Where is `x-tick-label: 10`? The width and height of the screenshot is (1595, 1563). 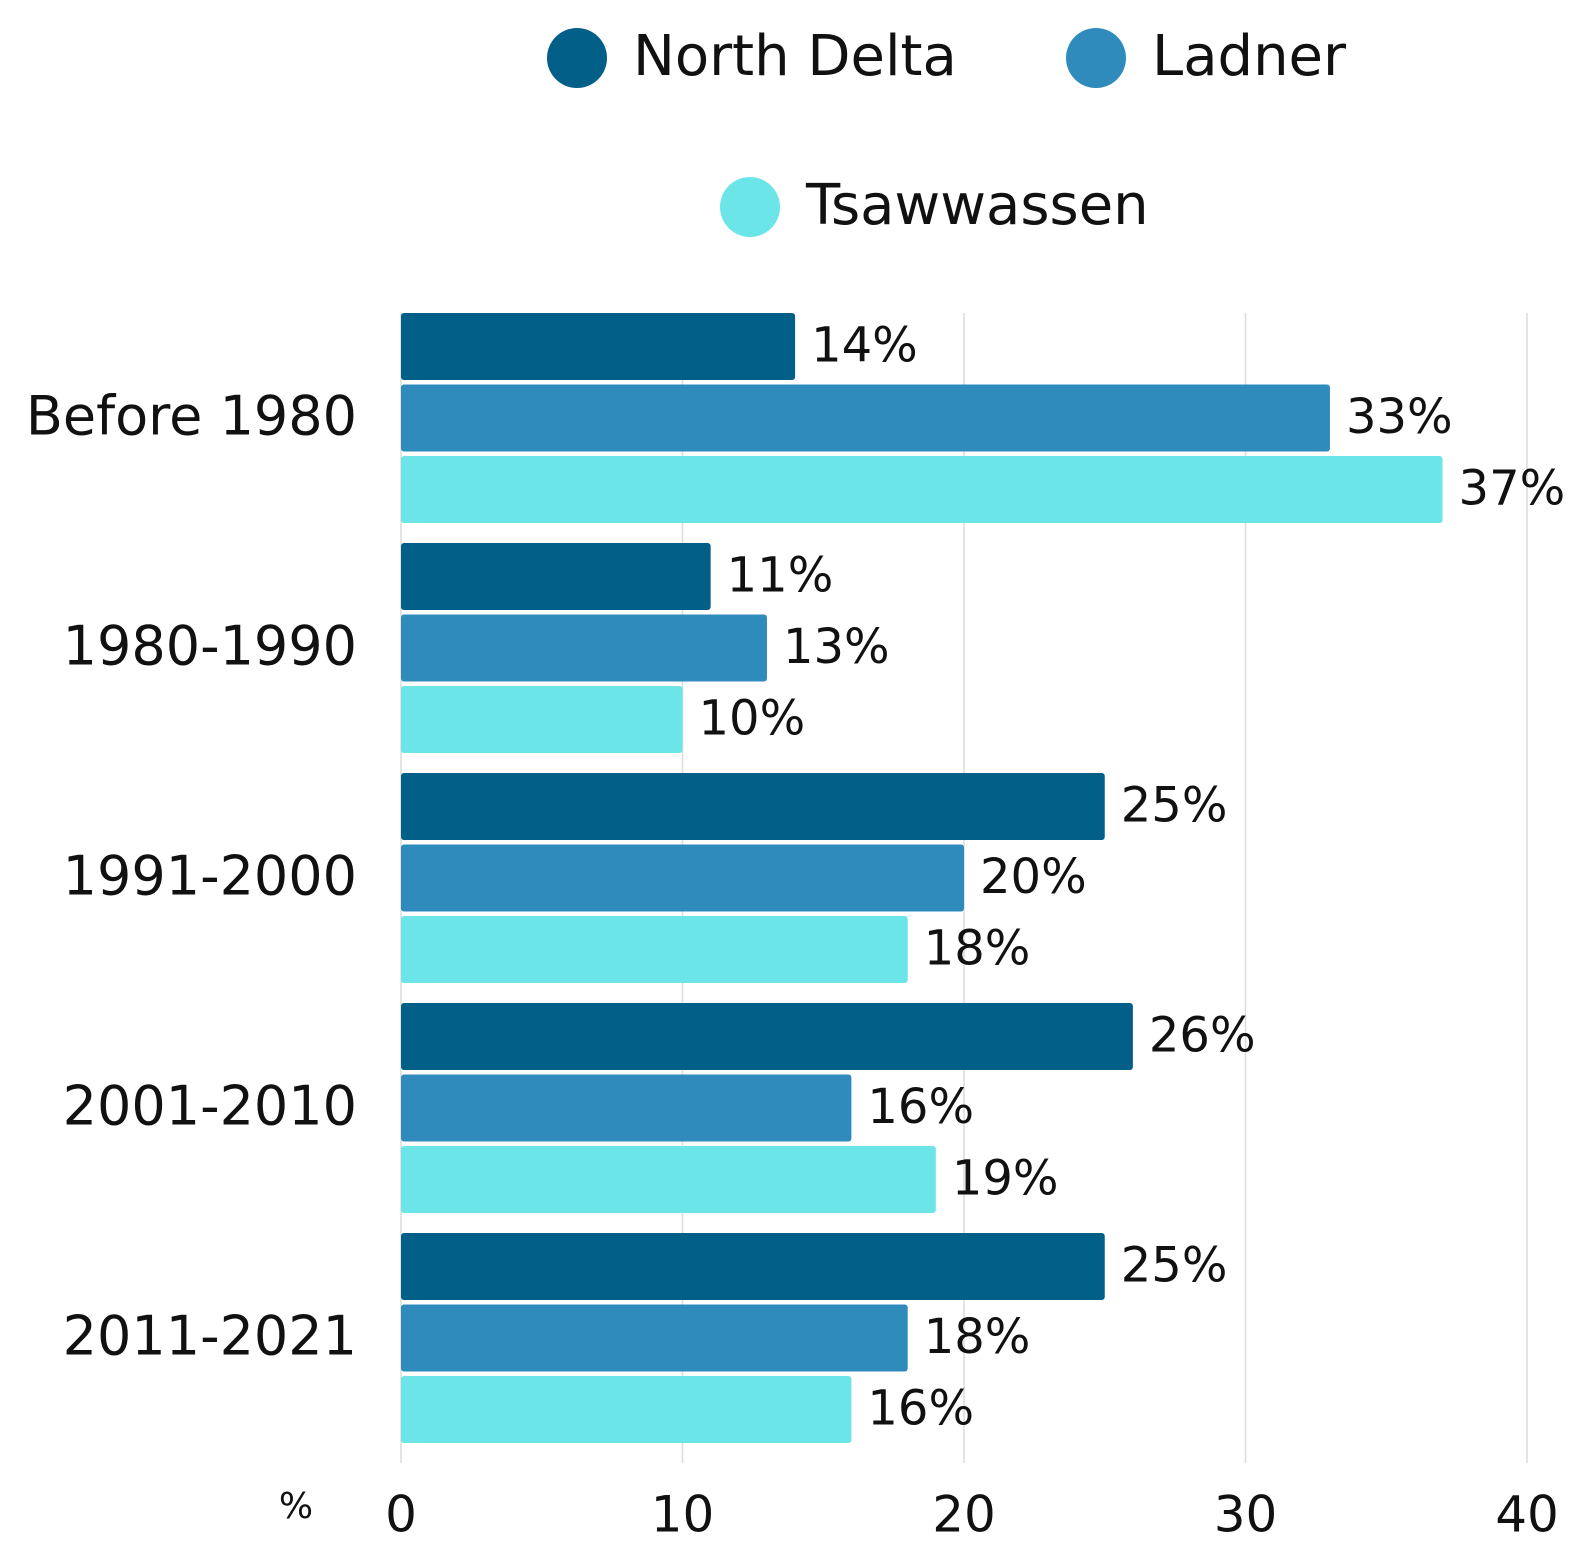
x-tick-label: 10 is located at coordinates (683, 1515).